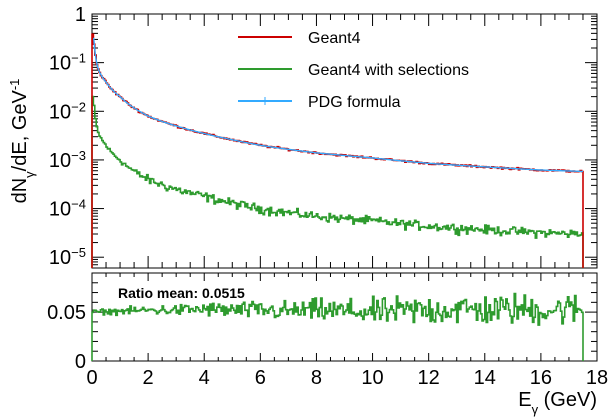  I want to click on series-ratio, so click(337, 326).